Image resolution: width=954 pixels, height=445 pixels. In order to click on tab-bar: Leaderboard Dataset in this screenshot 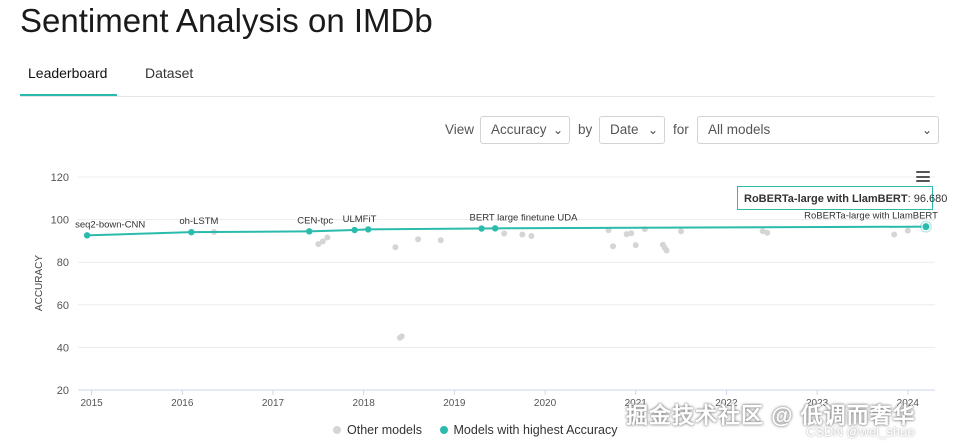, I will do `click(477, 77)`.